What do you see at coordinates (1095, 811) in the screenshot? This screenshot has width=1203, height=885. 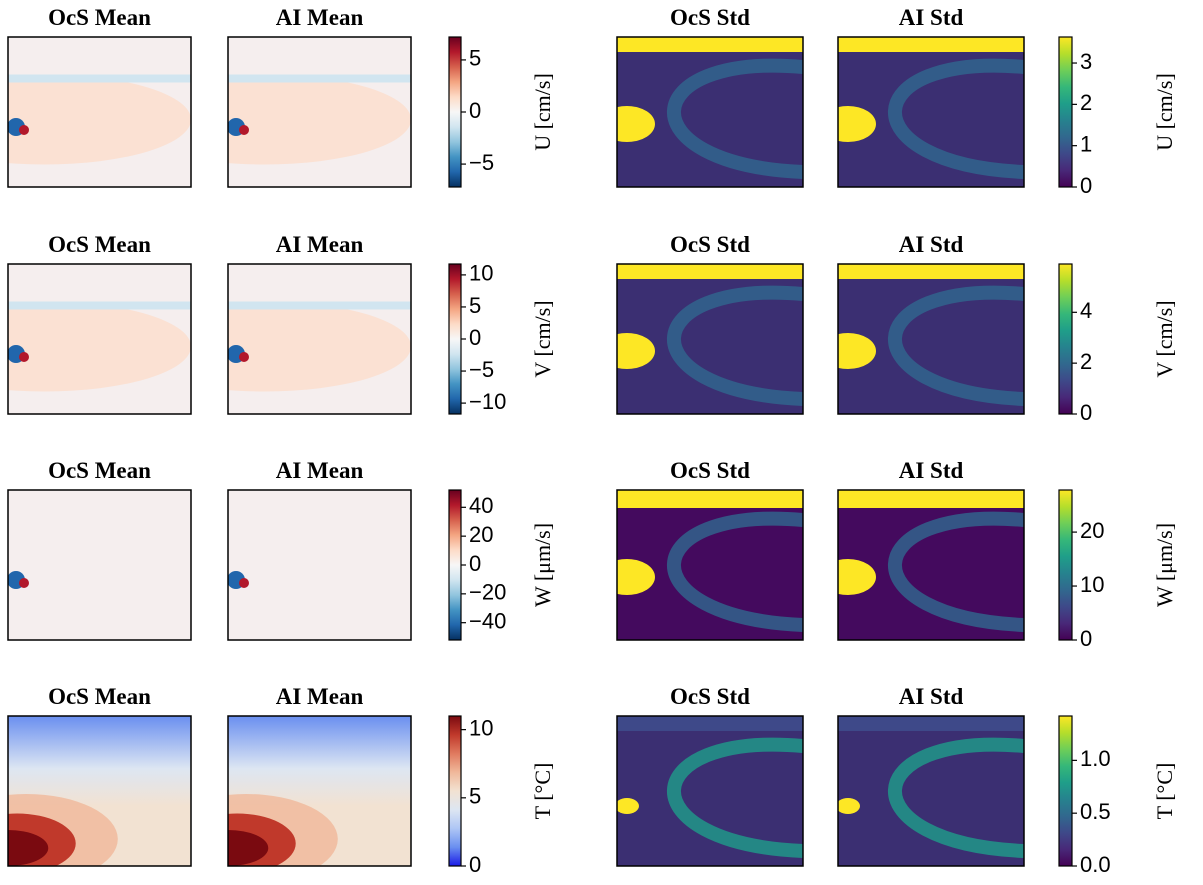 I see `colorbar-tick-label: 0.5` at bounding box center [1095, 811].